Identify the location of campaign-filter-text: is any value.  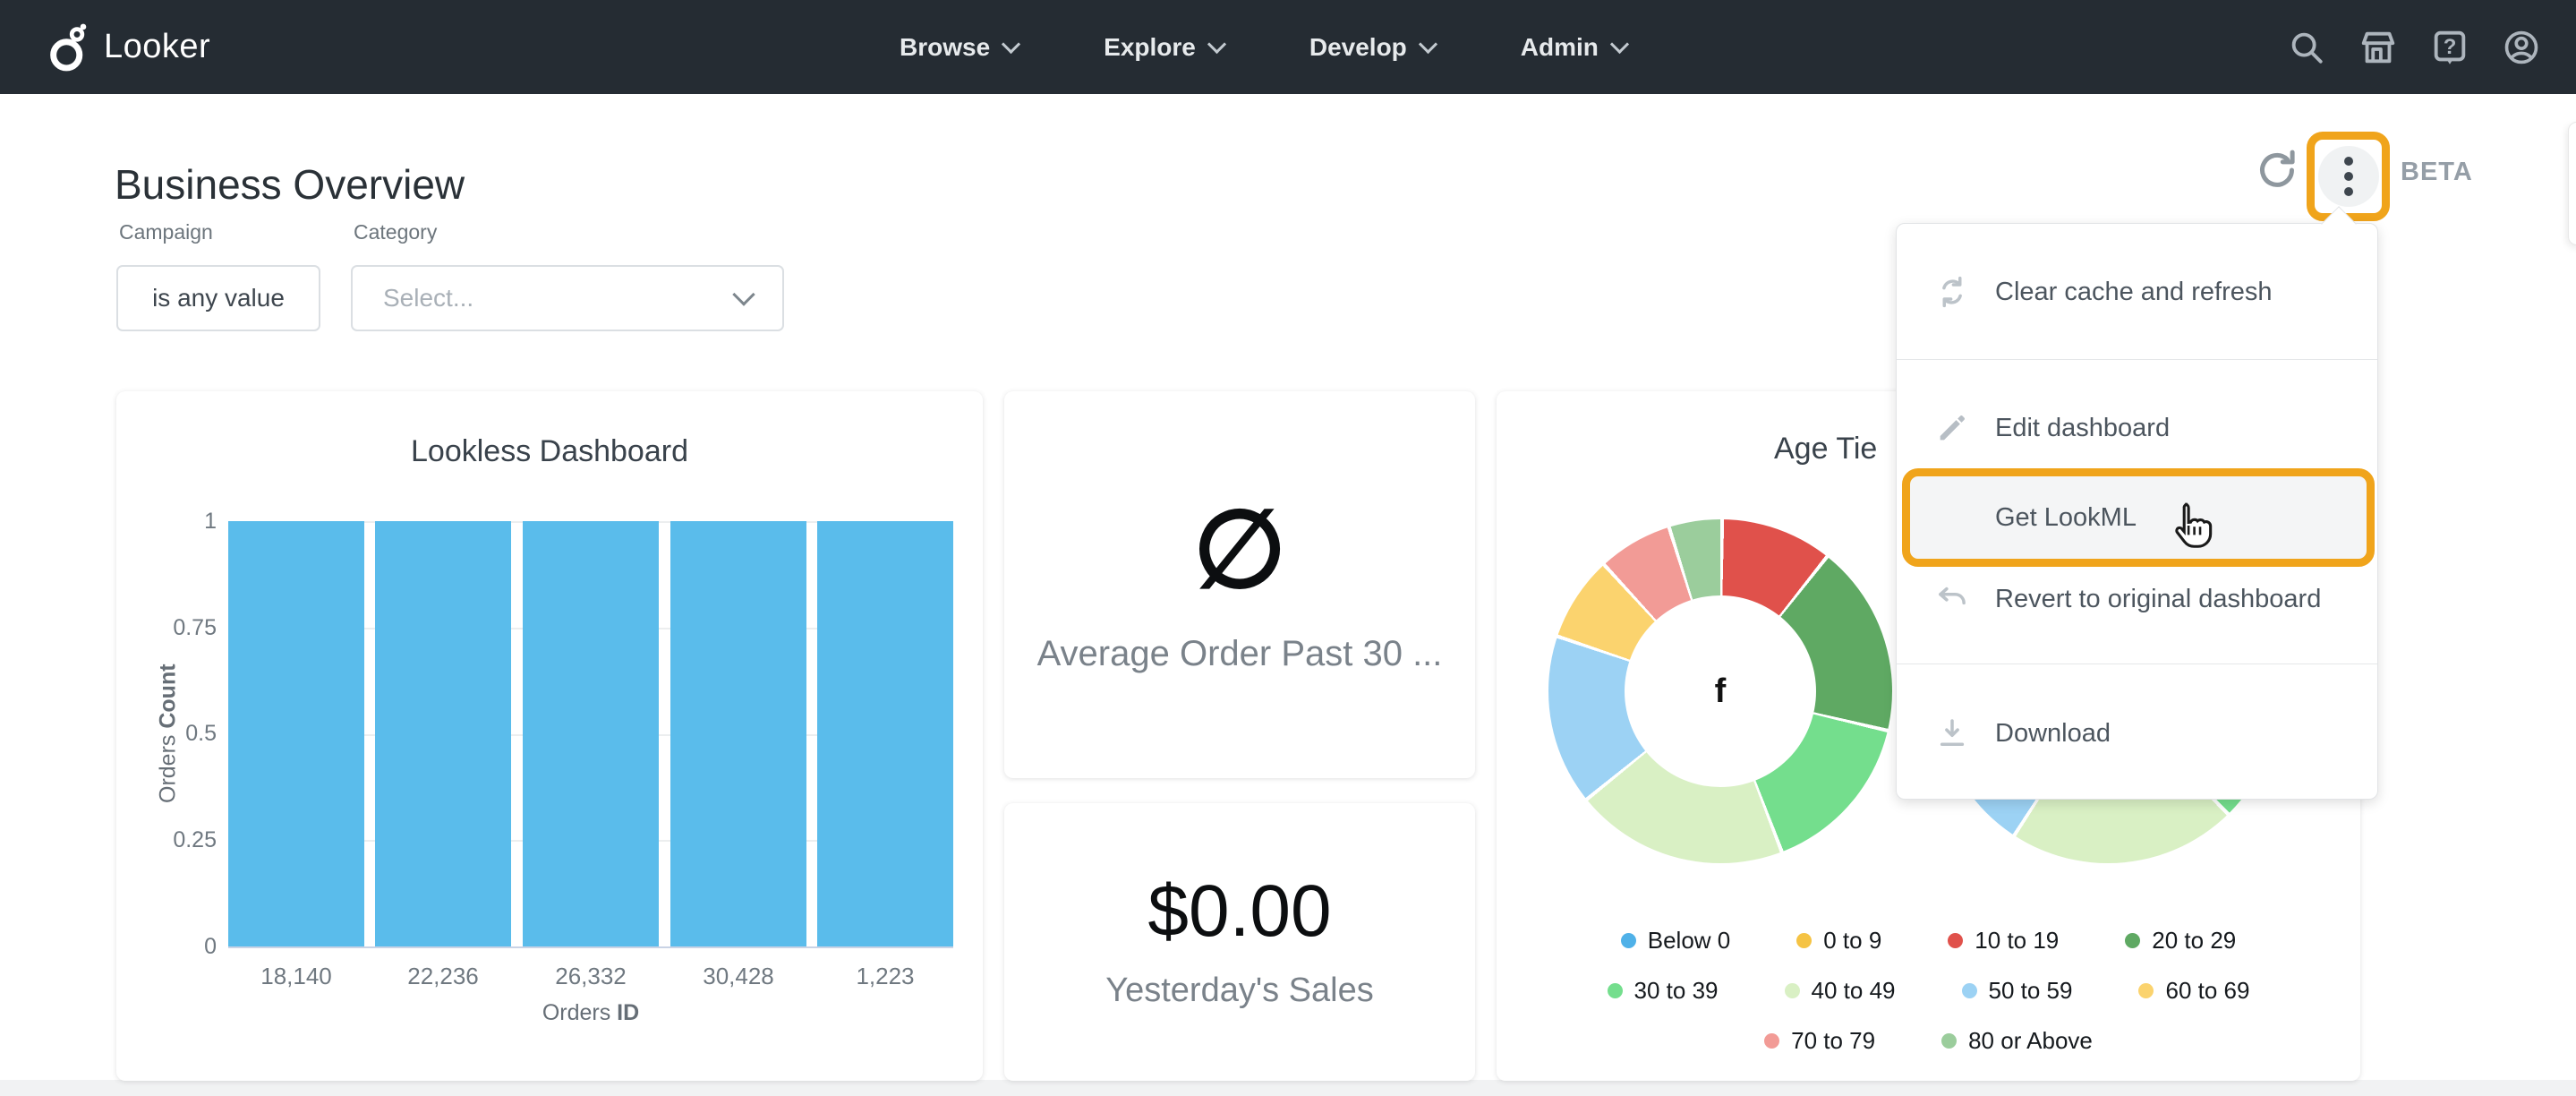
(218, 298).